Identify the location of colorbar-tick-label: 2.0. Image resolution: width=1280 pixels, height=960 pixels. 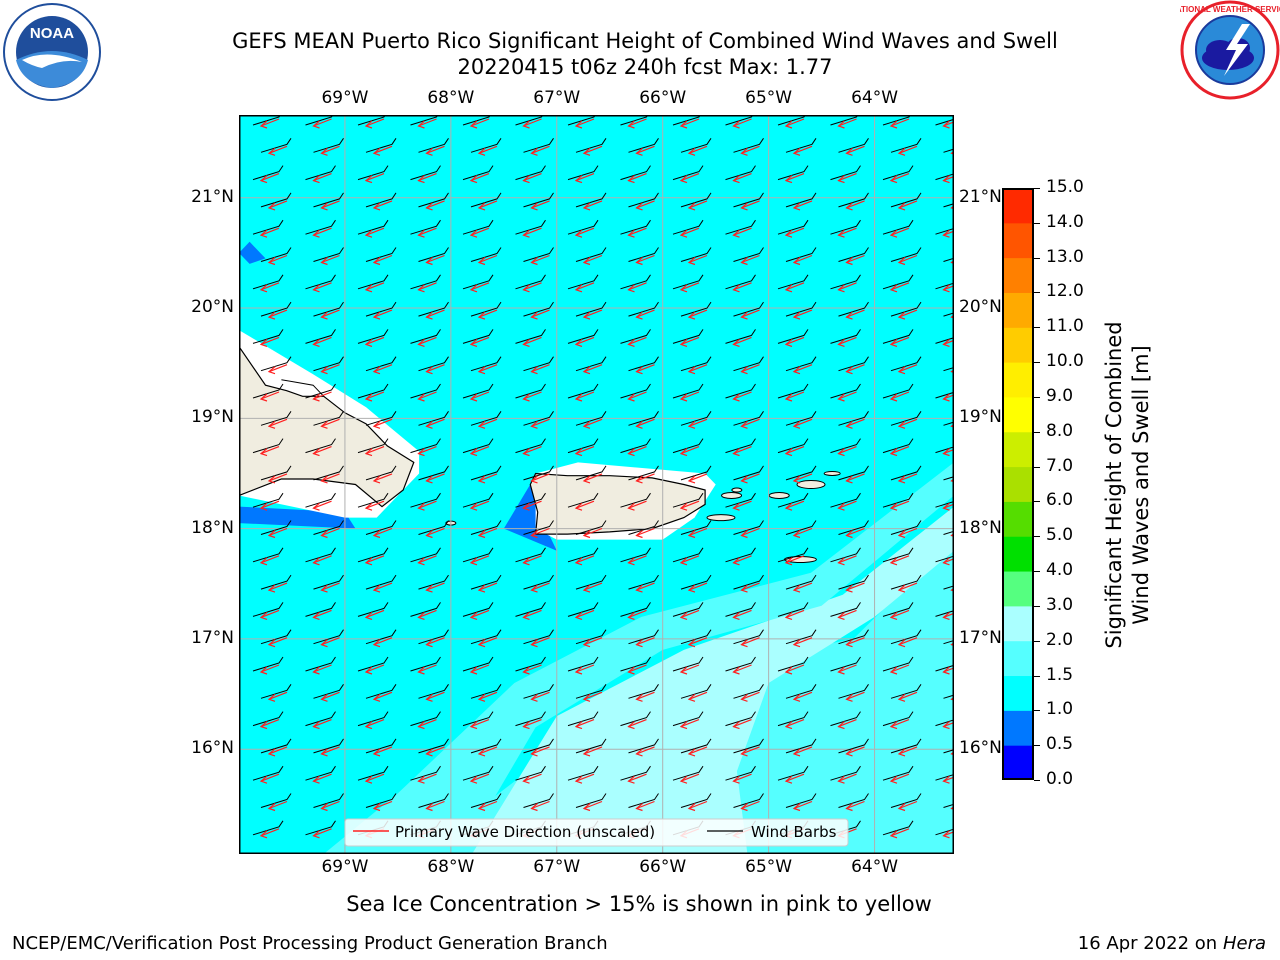
(1060, 639).